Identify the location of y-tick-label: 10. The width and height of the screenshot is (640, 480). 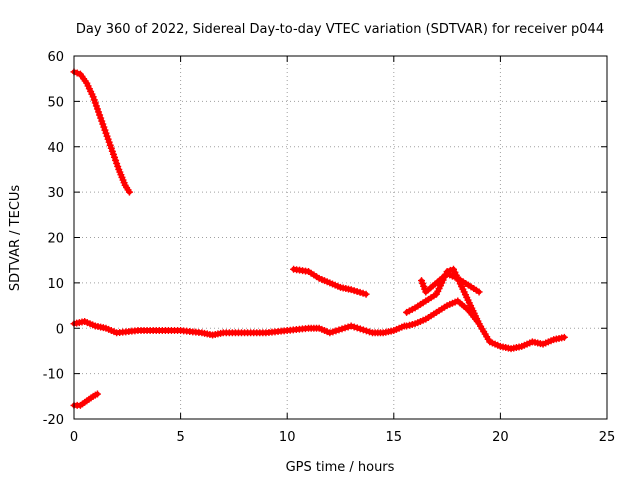
(55, 284).